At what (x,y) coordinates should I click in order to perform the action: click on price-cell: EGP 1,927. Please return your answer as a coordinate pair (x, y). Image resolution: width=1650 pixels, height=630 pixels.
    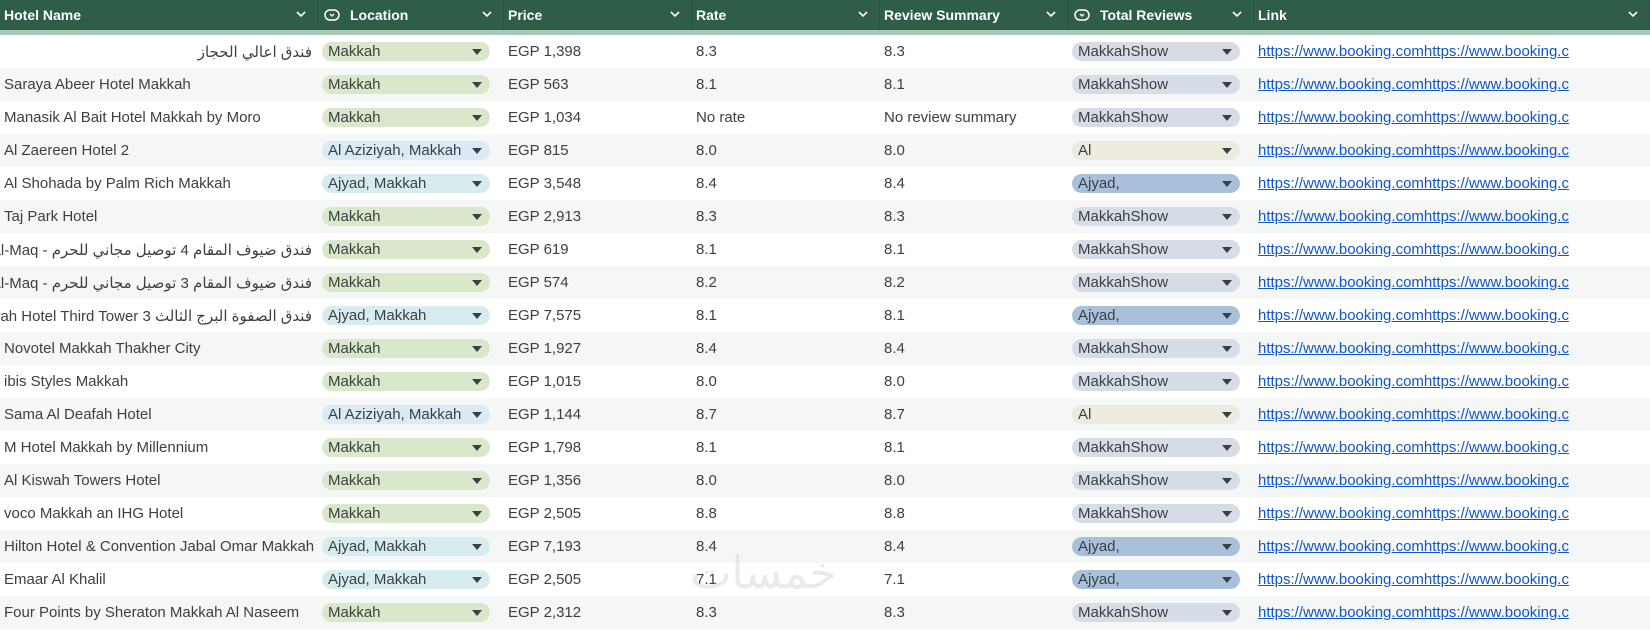
    Looking at the image, I should click on (545, 348).